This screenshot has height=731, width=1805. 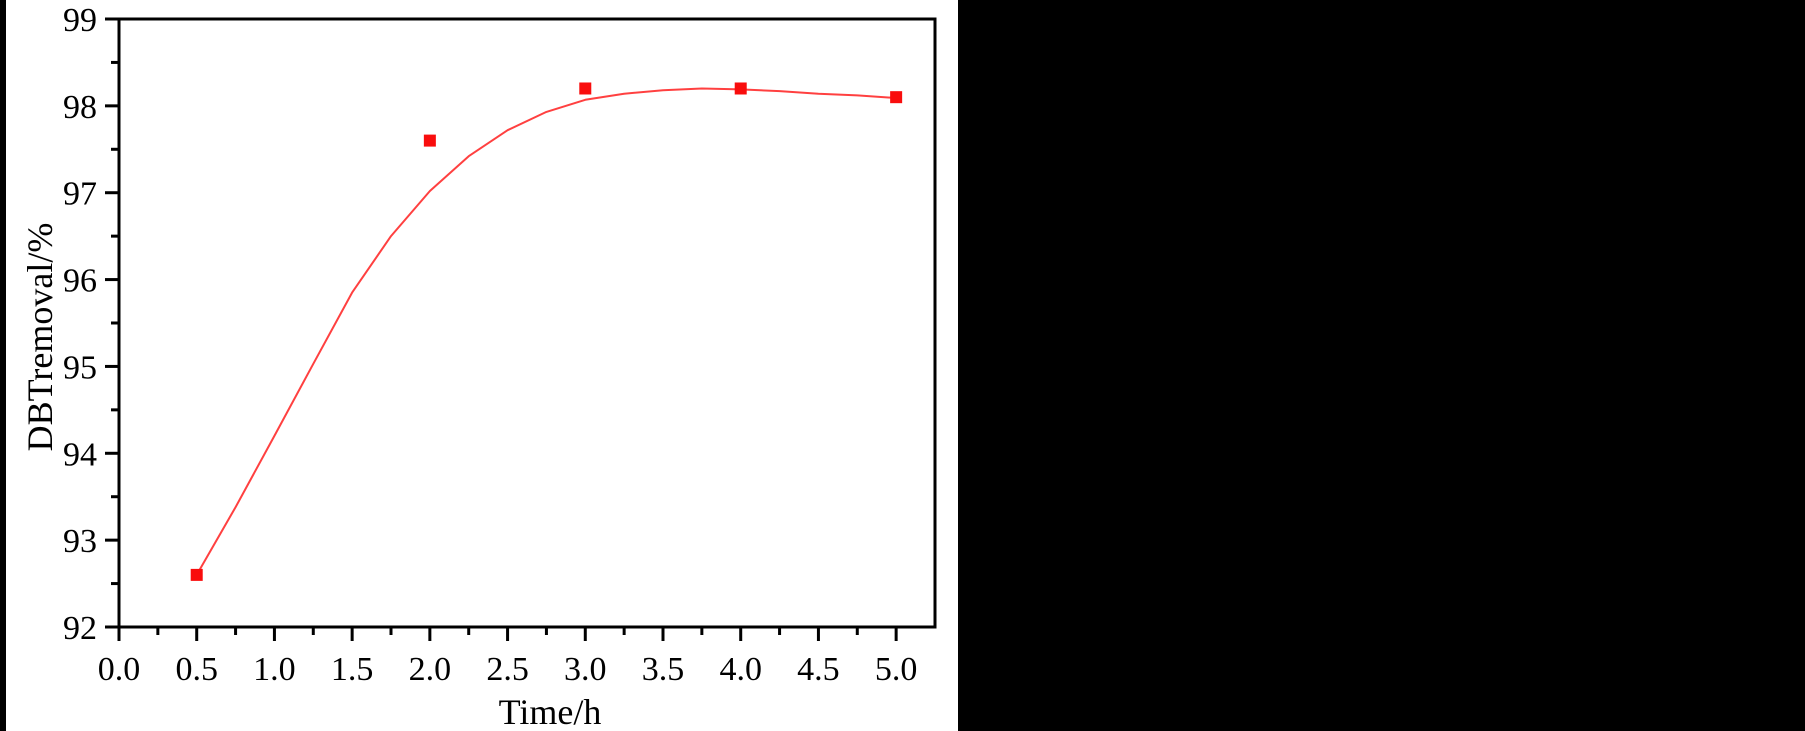 I want to click on x-tick-label: 1.0, so click(x=274, y=669).